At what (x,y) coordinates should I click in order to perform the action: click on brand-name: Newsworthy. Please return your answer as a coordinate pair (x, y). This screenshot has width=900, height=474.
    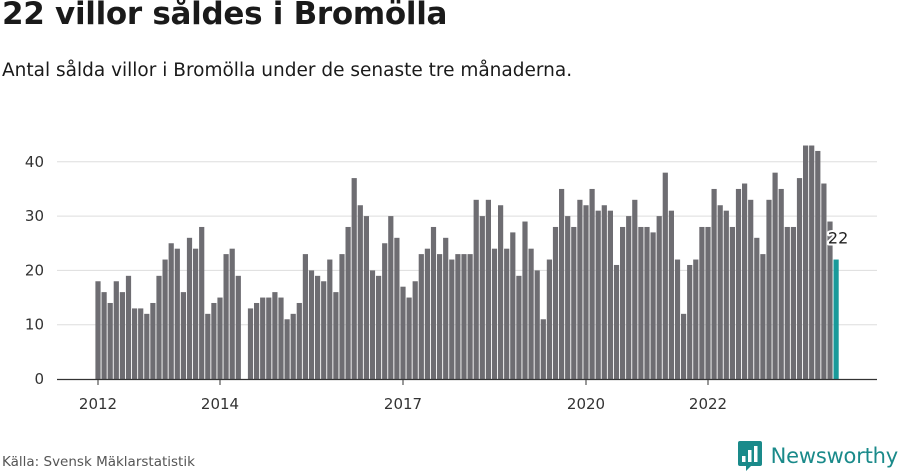
    Looking at the image, I should click on (834, 456).